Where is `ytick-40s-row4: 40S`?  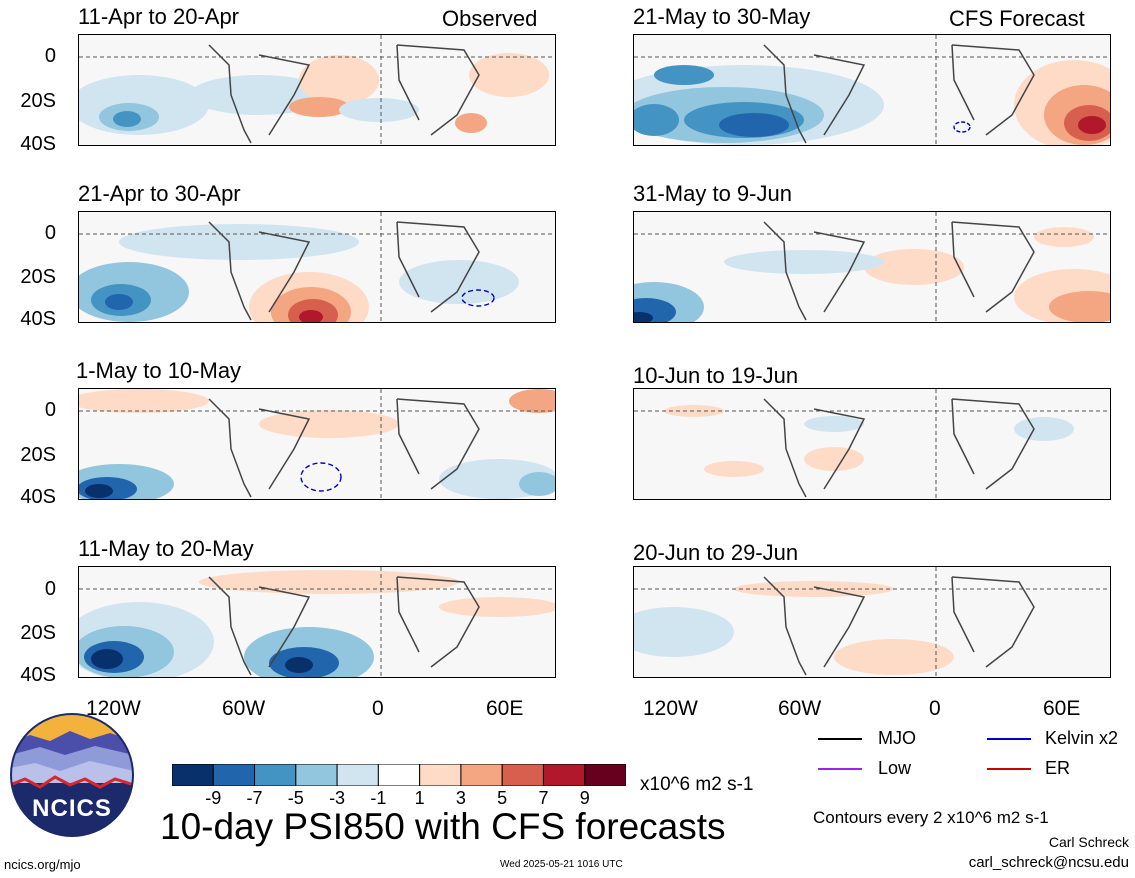 ytick-40s-row4: 40S is located at coordinates (38, 675).